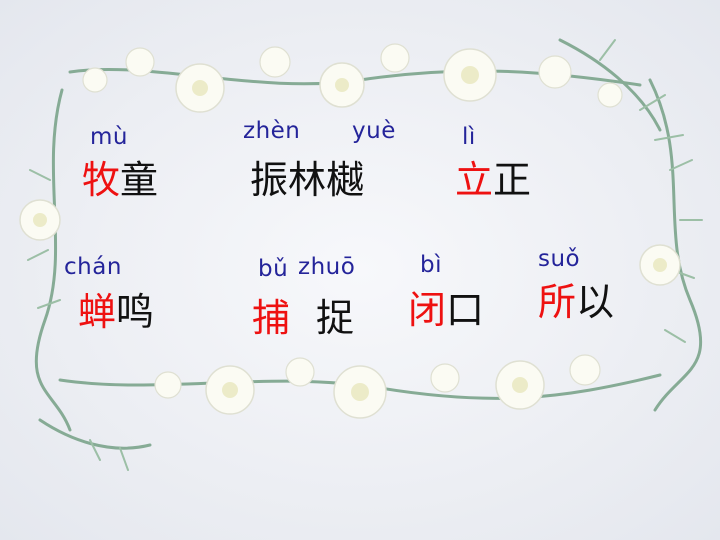 The height and width of the screenshot is (540, 720). I want to click on word-lizheng-text: 立正, so click(493, 180).